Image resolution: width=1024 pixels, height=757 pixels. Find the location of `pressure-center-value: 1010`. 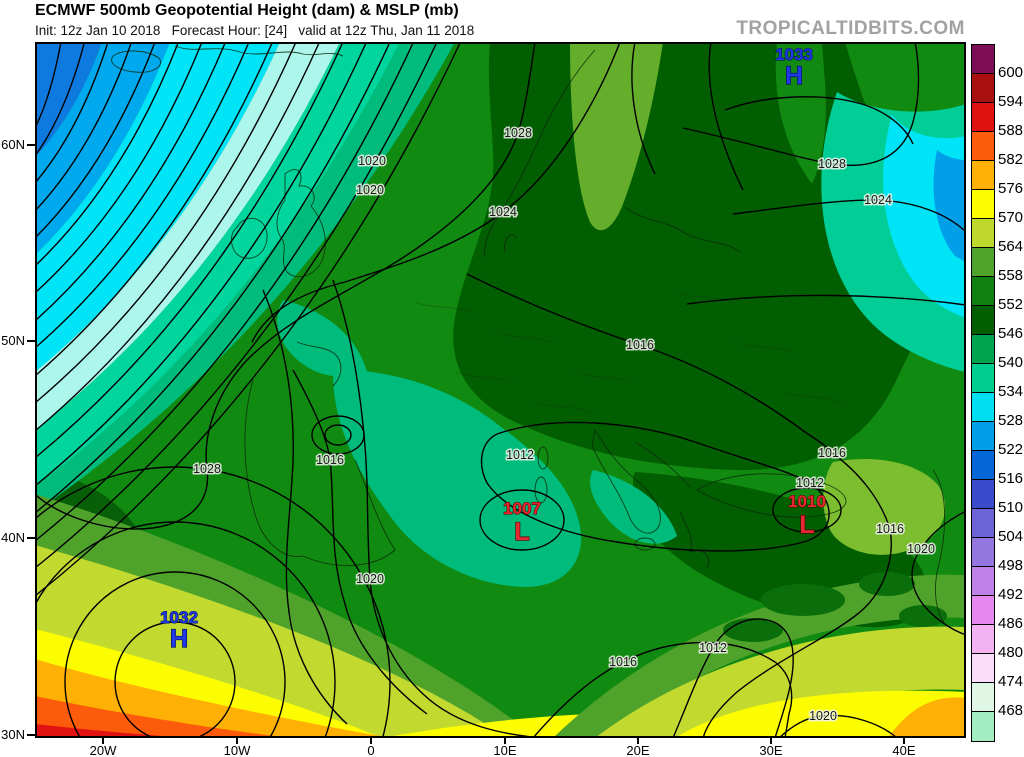

pressure-center-value: 1010 is located at coordinates (807, 501).